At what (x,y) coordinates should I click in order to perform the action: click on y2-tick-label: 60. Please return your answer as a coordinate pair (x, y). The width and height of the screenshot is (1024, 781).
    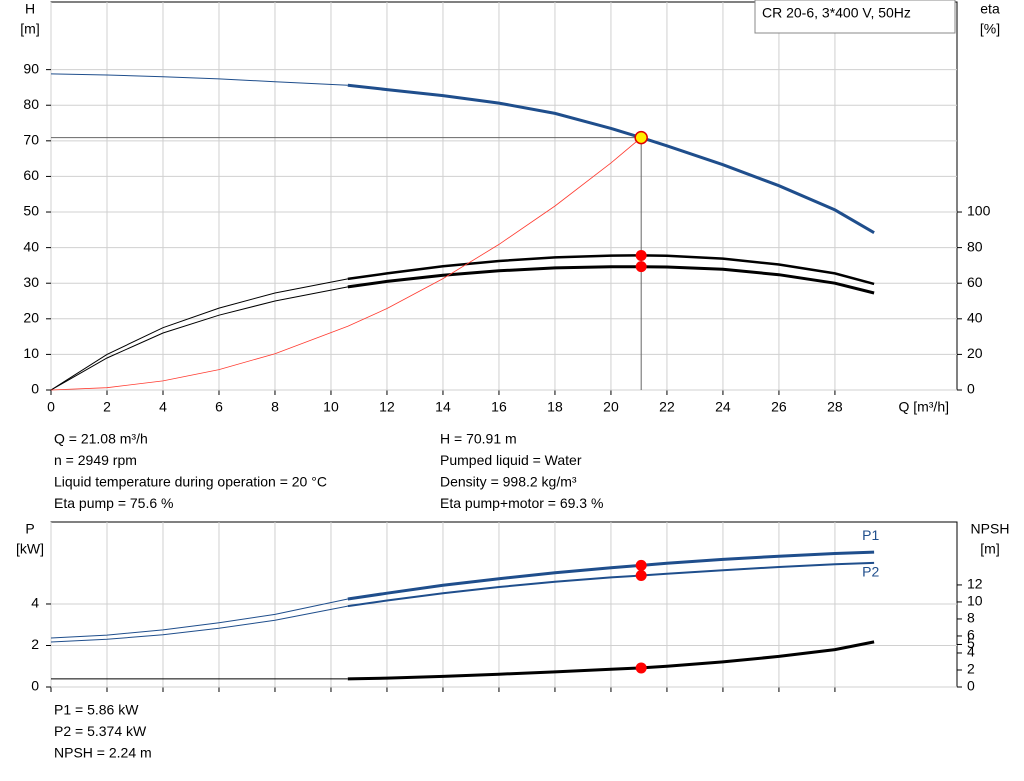
    Looking at the image, I should click on (975, 282).